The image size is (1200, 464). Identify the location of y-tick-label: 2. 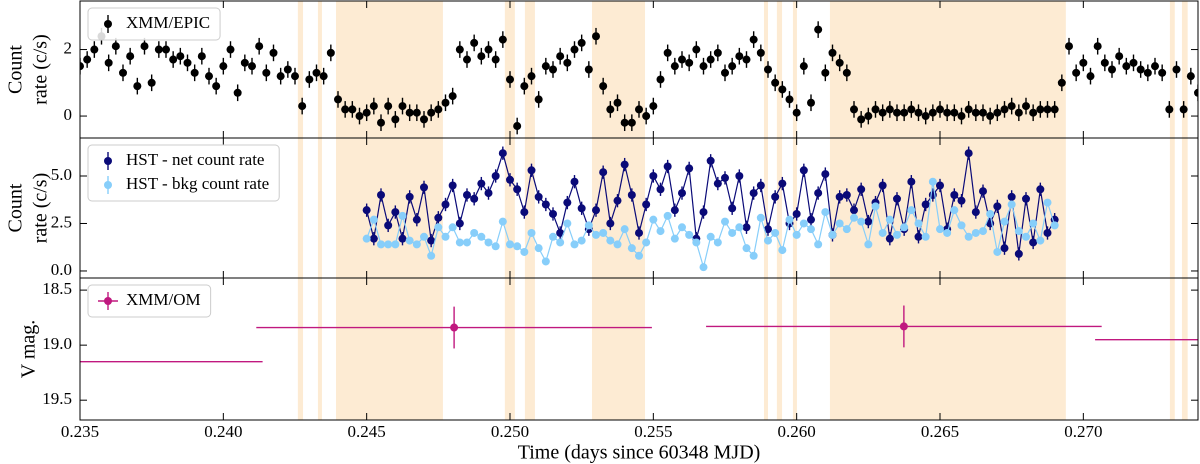
(68, 47).